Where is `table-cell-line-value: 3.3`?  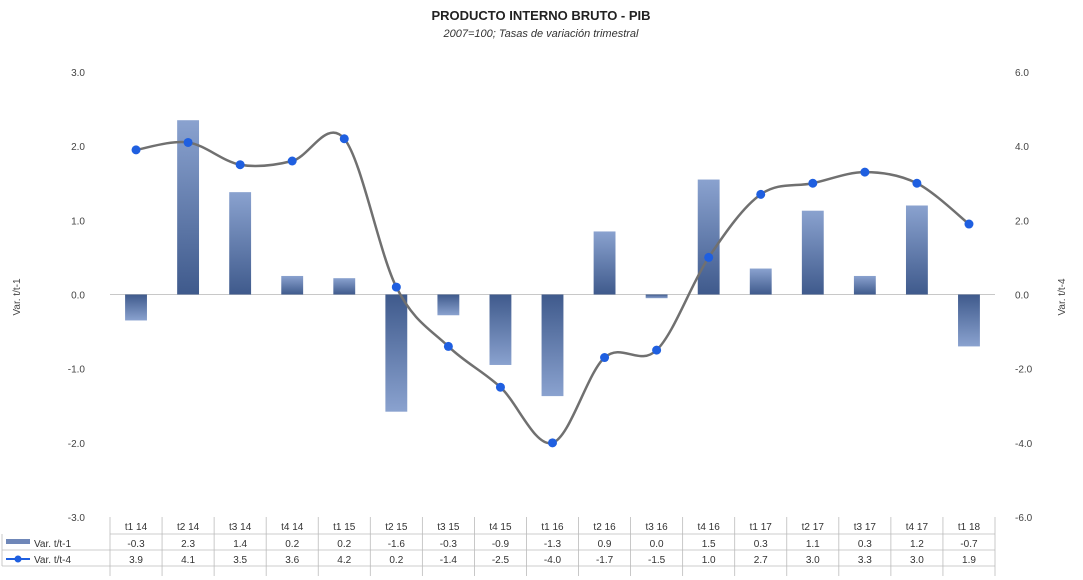 table-cell-line-value: 3.3 is located at coordinates (865, 560).